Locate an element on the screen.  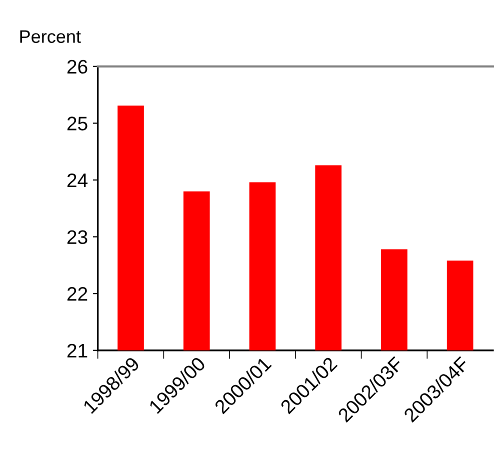
y-tick-label: 24 is located at coordinates (77, 180).